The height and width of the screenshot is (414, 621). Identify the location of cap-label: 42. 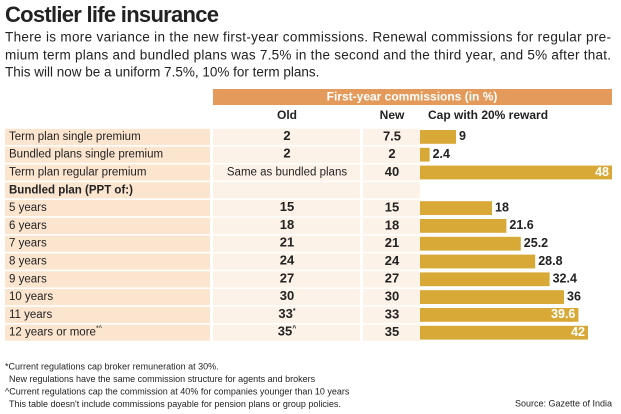
(578, 332).